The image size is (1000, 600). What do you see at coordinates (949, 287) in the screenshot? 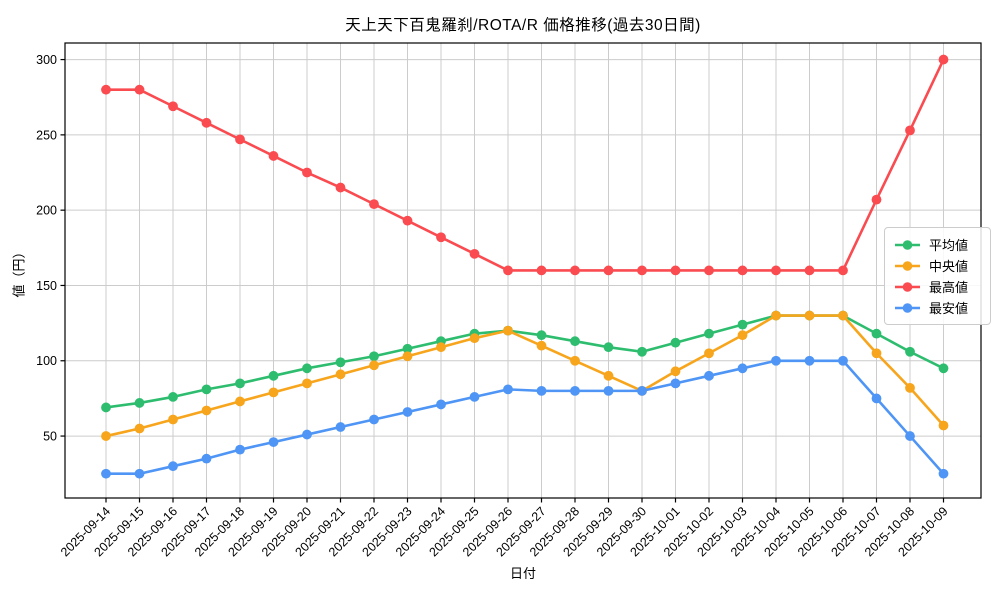
I see `legend-label-highest: 最高値` at bounding box center [949, 287].